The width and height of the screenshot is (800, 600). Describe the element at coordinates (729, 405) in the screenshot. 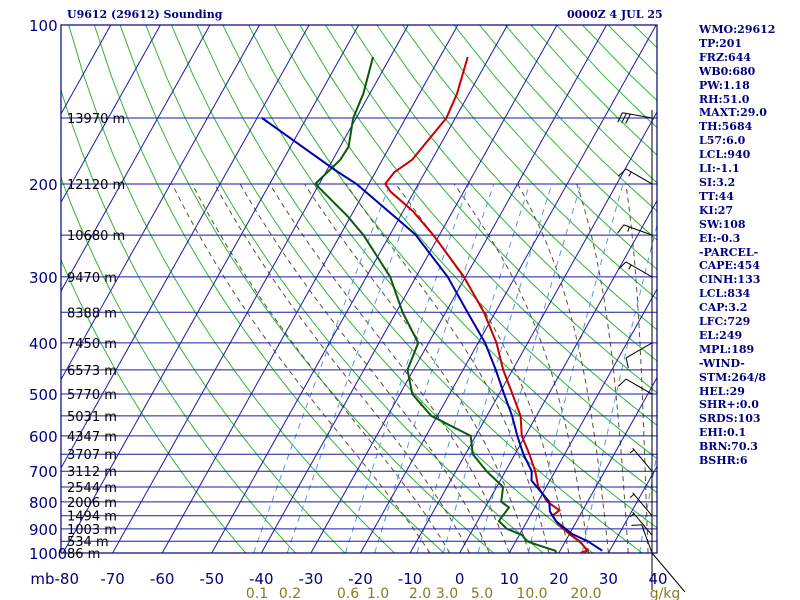

I see `index-27: SHR+:0.0` at that location.